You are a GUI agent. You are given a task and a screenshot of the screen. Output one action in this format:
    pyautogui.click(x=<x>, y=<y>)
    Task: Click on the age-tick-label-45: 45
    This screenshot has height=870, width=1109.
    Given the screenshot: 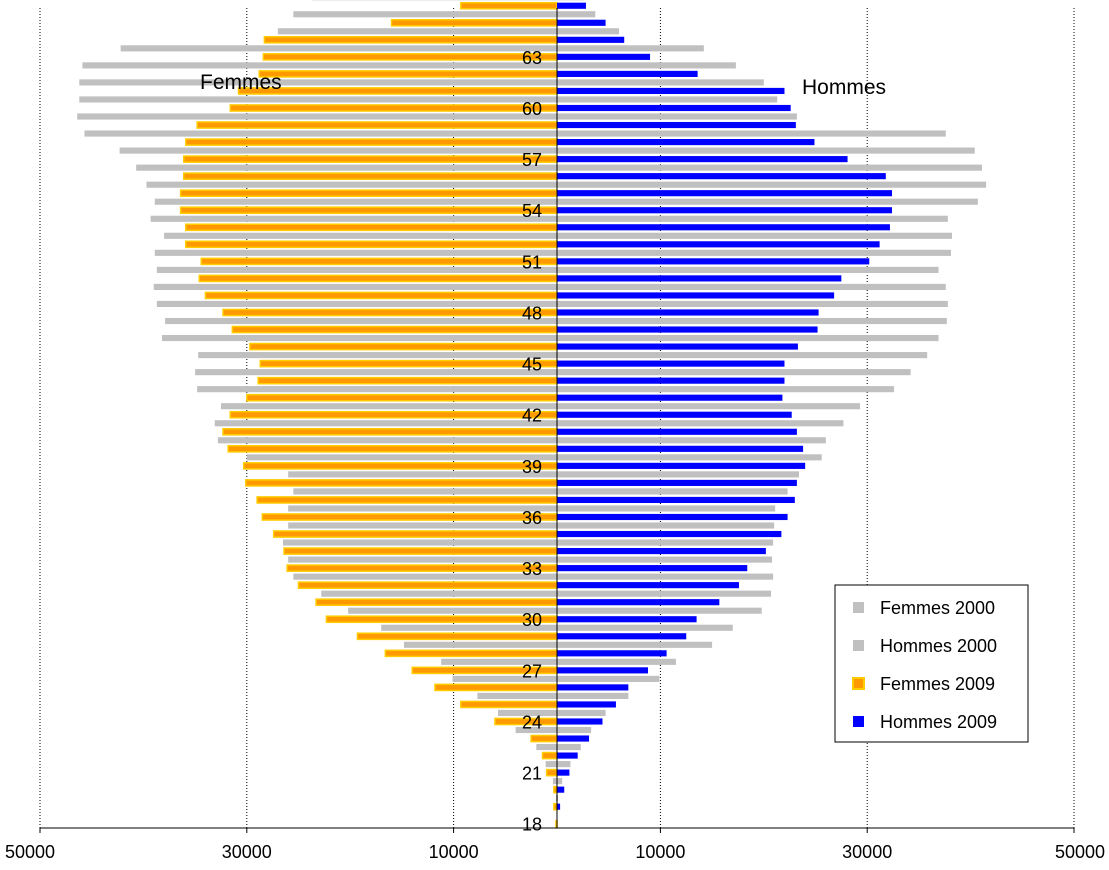 What is the action you would take?
    pyautogui.click(x=532, y=365)
    